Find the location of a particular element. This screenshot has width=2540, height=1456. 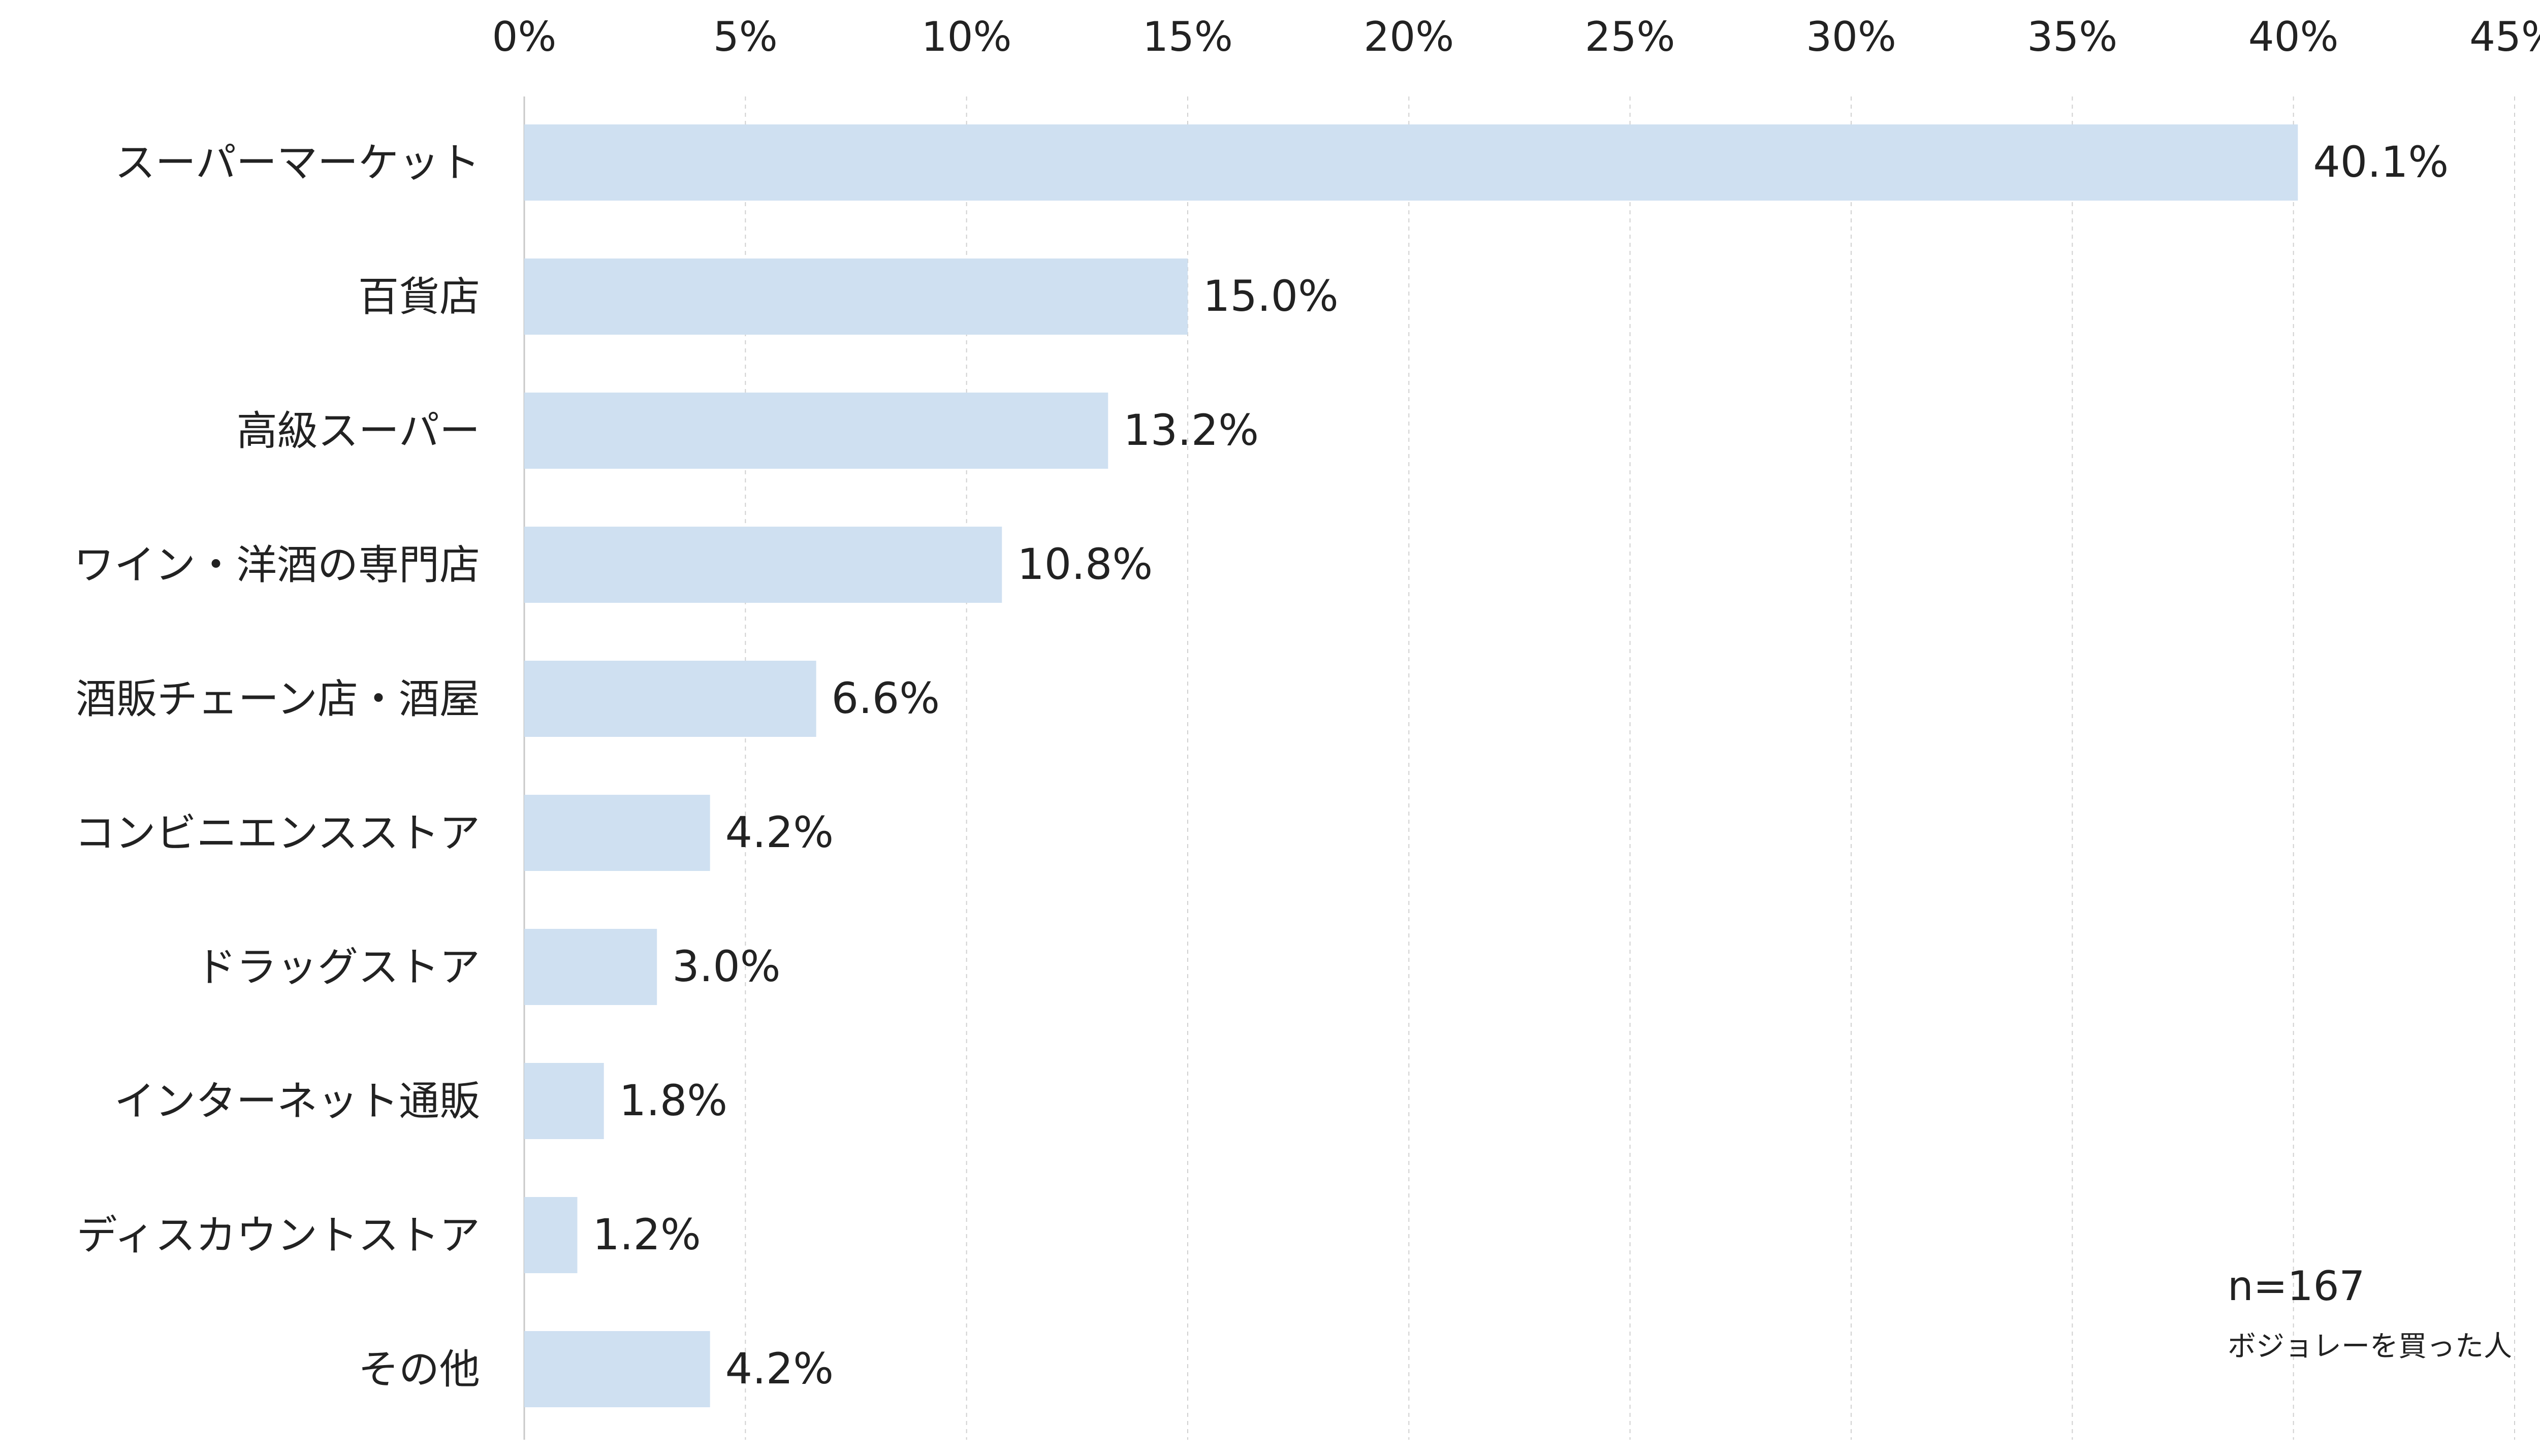

category-label: ワイン・洋酒の専門店 is located at coordinates (277, 565).